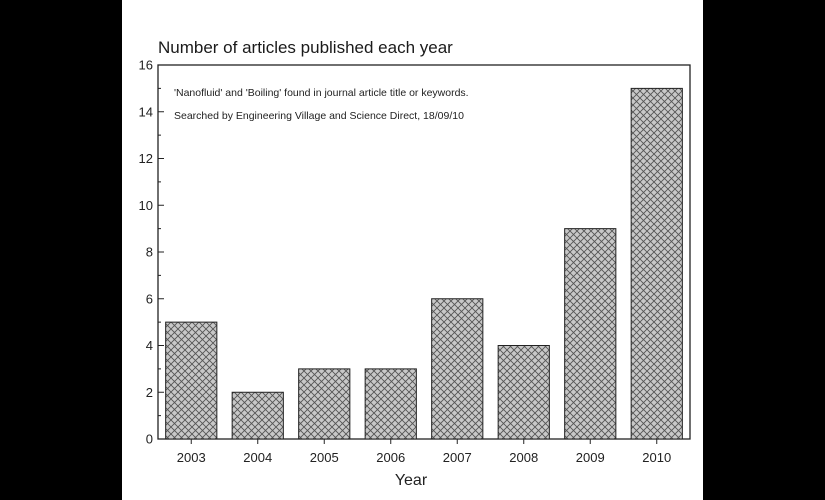 Image resolution: width=825 pixels, height=500 pixels. I want to click on x-tick-label: 2008, so click(523, 457).